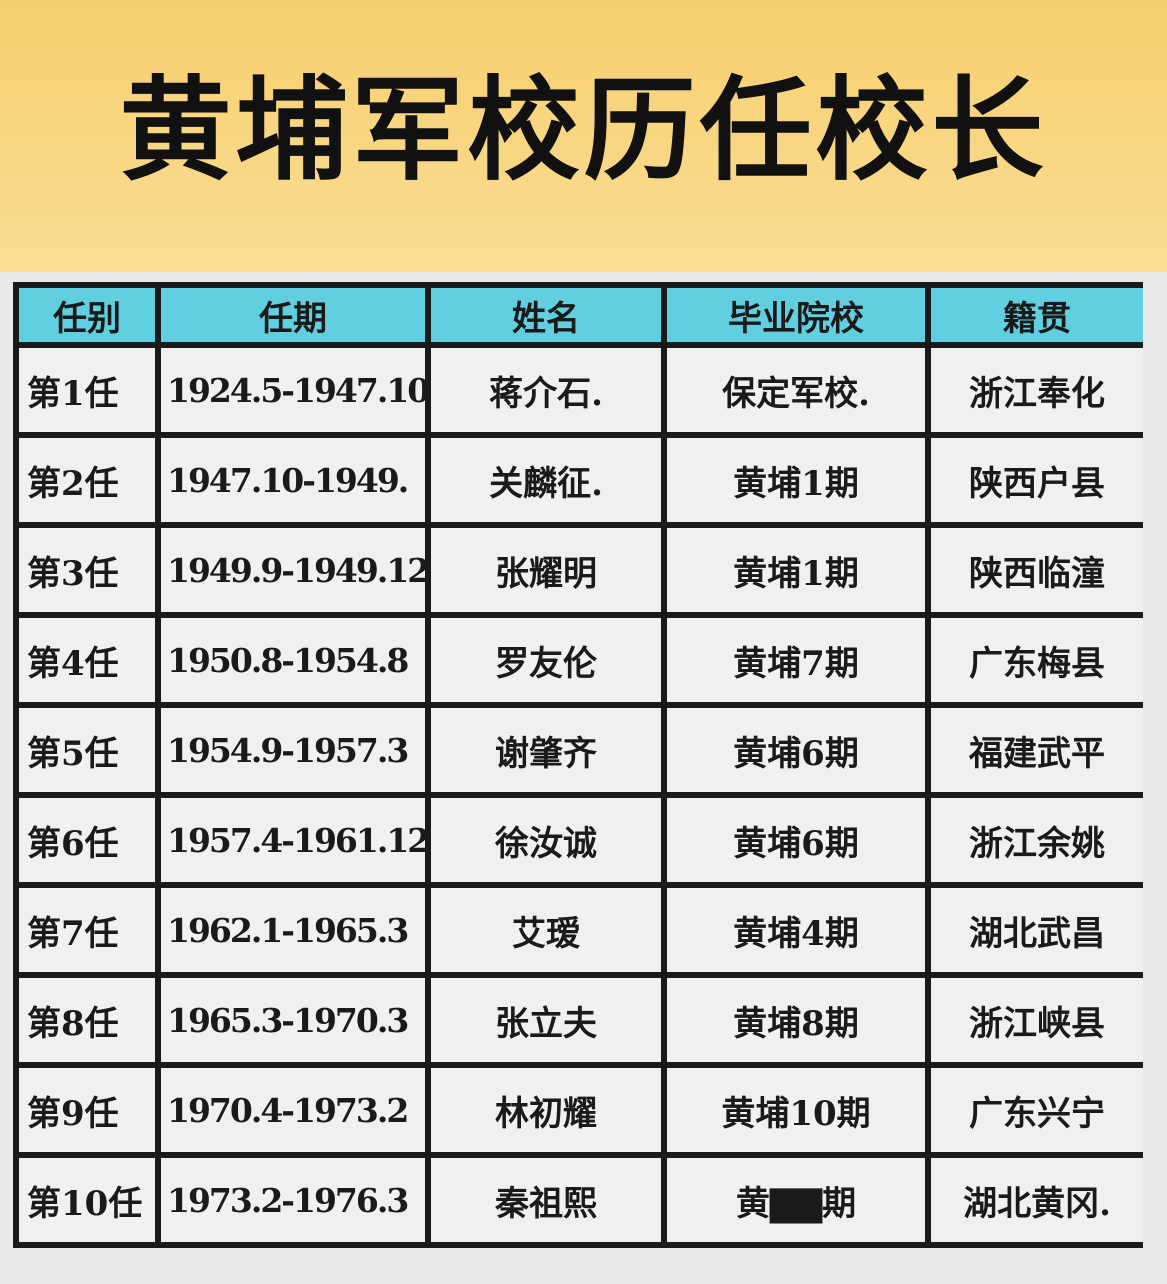 The image size is (1167, 1284). Describe the element at coordinates (1037, 750) in the screenshot. I see `table-cell: 福建武平` at that location.